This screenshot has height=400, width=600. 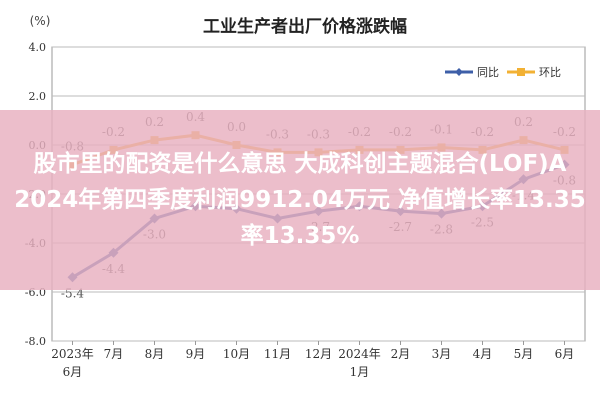 I want to click on x-tick-label: 11月, so click(x=277, y=354).